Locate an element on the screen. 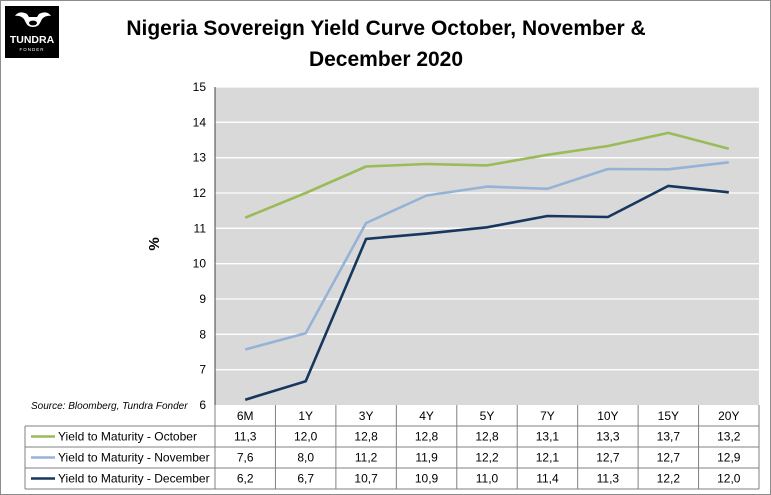  x-tick-label: 7Y is located at coordinates (547, 416).